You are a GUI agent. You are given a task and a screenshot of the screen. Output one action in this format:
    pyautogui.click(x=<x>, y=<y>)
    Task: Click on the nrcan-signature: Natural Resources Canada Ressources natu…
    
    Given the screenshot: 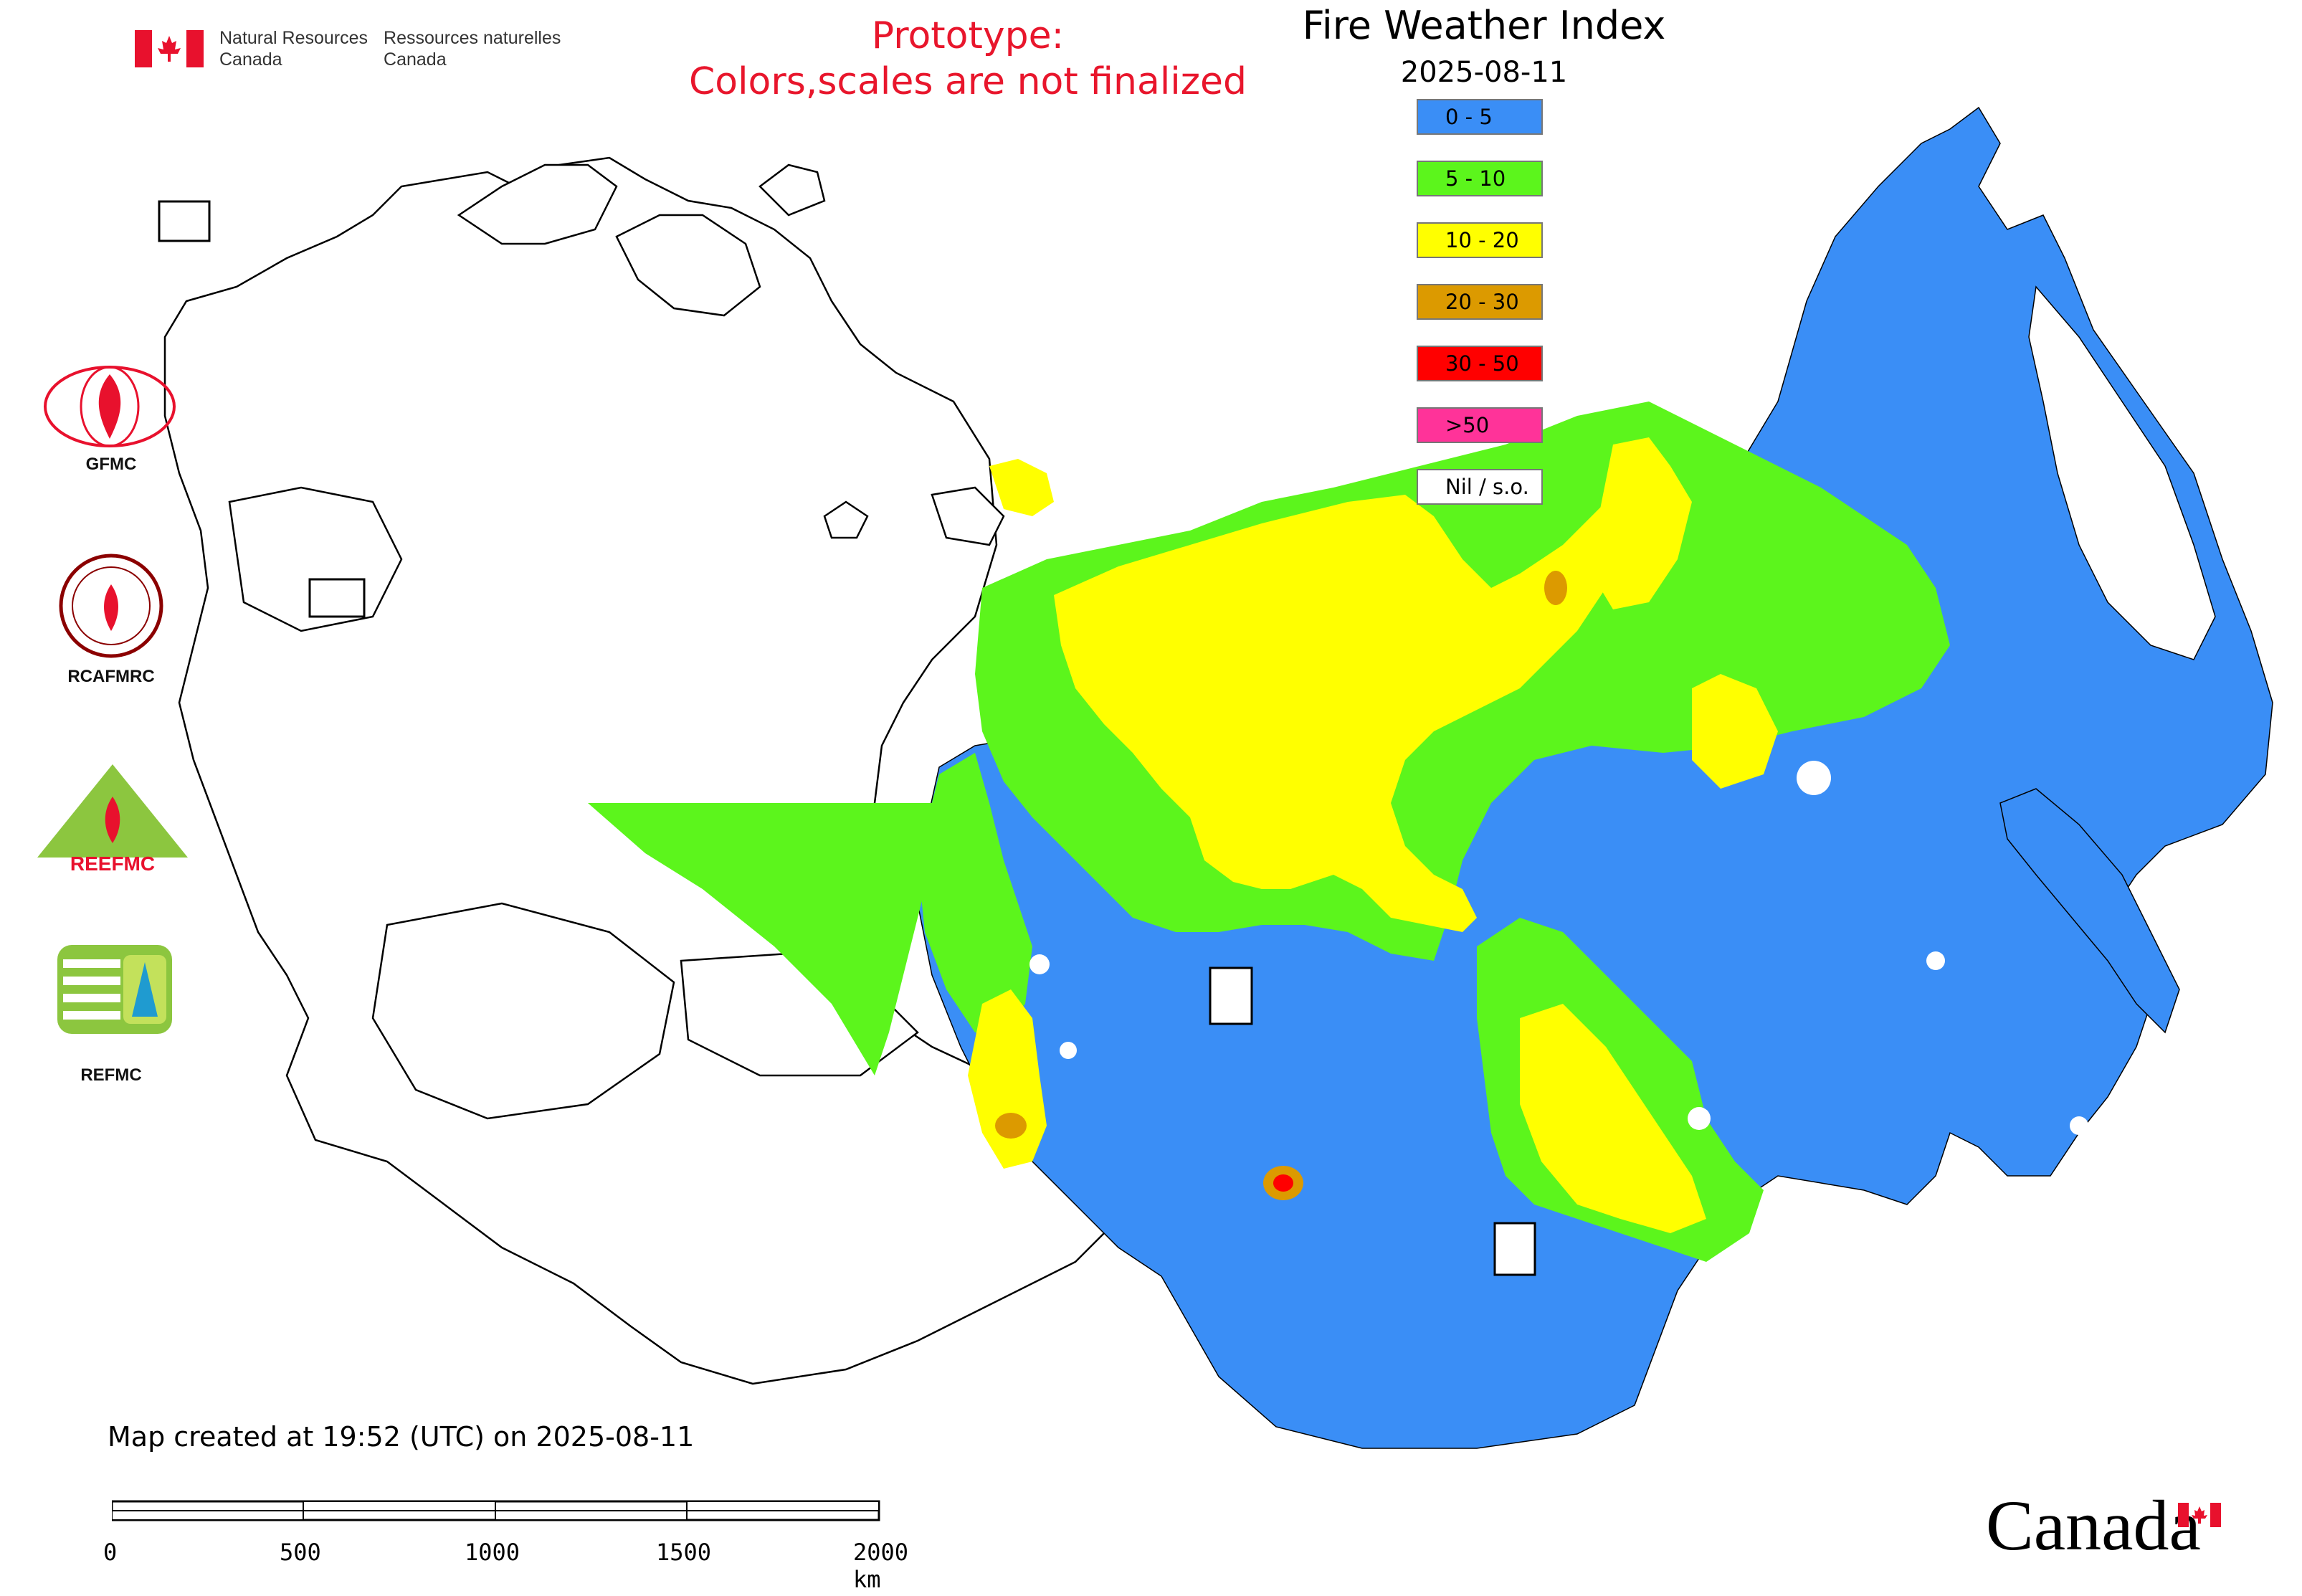 What is the action you would take?
    pyautogui.click(x=348, y=48)
    